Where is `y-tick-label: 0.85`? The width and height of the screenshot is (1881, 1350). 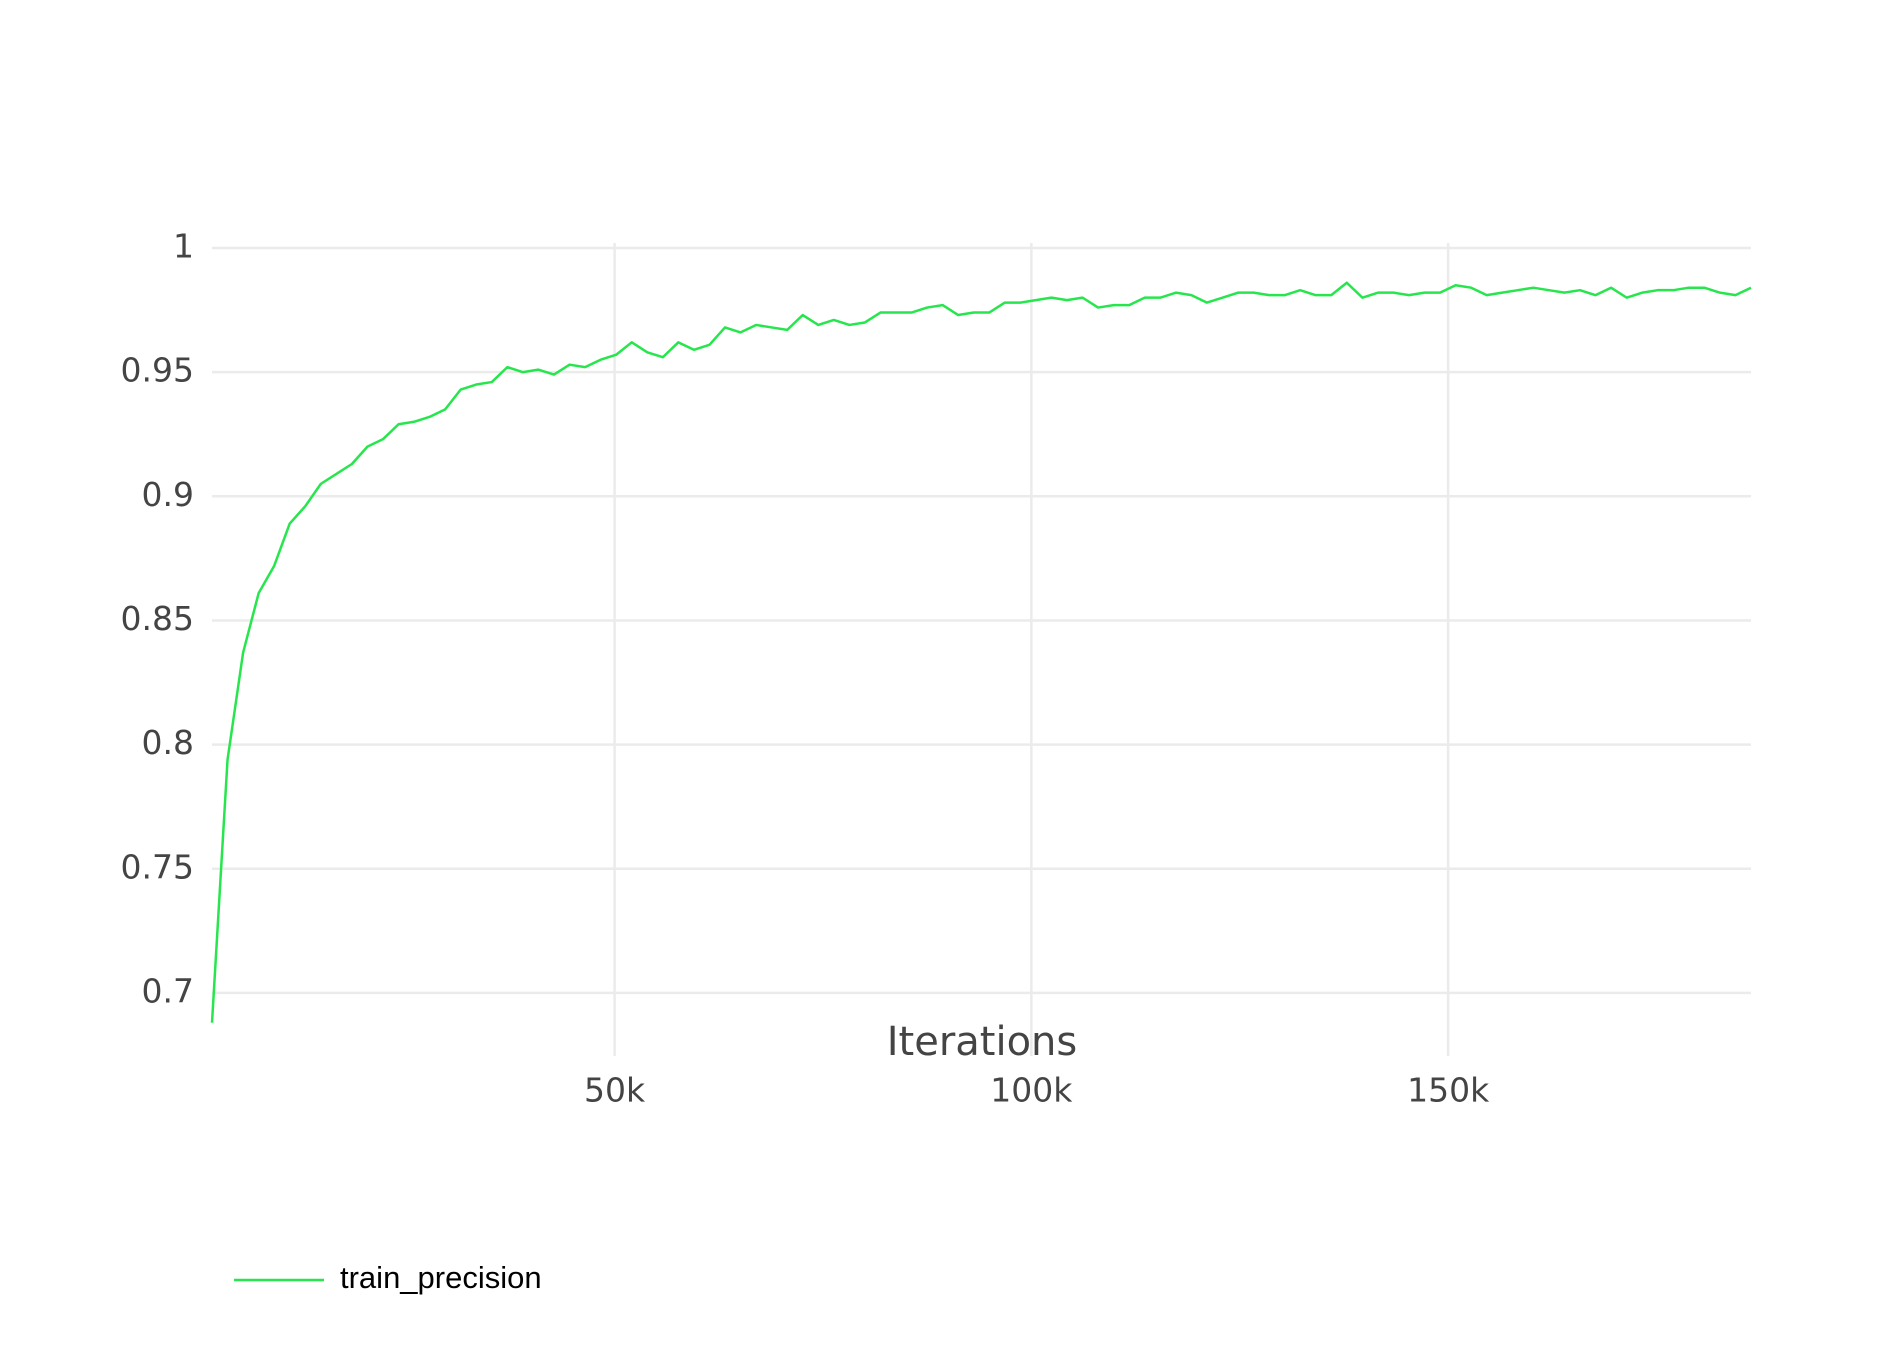
y-tick-label: 0.85 is located at coordinates (157, 618).